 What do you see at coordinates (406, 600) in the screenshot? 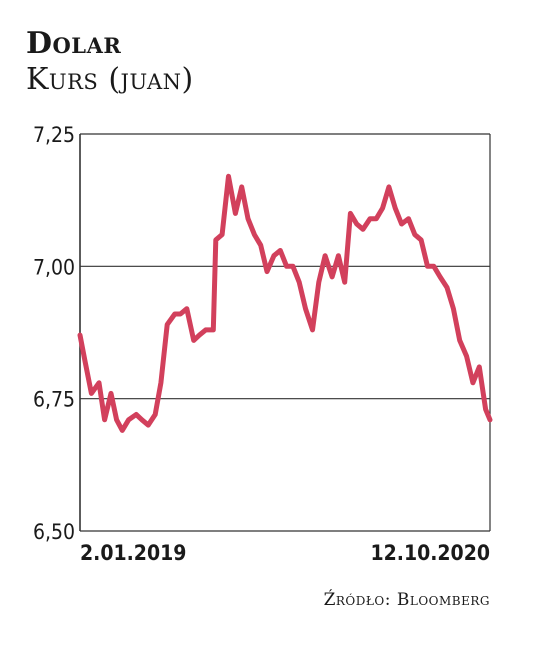
I see `source-note: Źródło: Bloomberg` at bounding box center [406, 600].